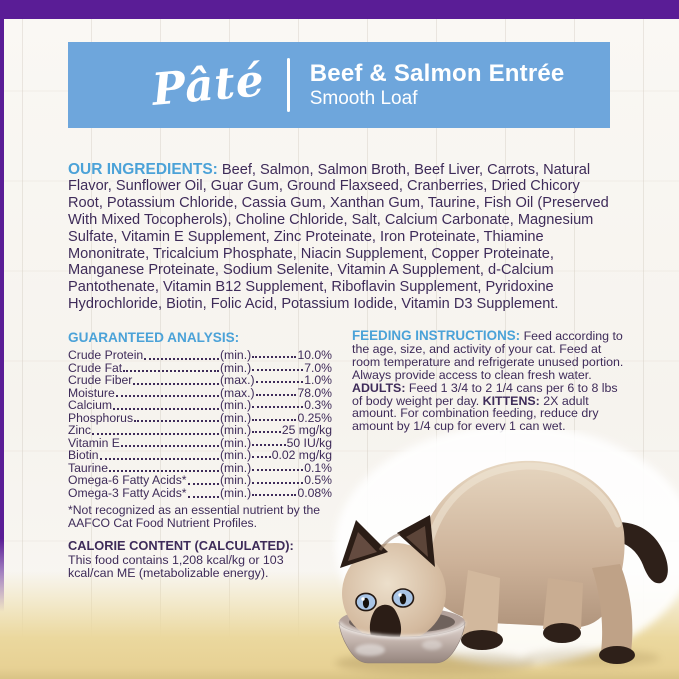  What do you see at coordinates (101, 417) in the screenshot?
I see `analysis-nutrient-label: Phosphorus` at bounding box center [101, 417].